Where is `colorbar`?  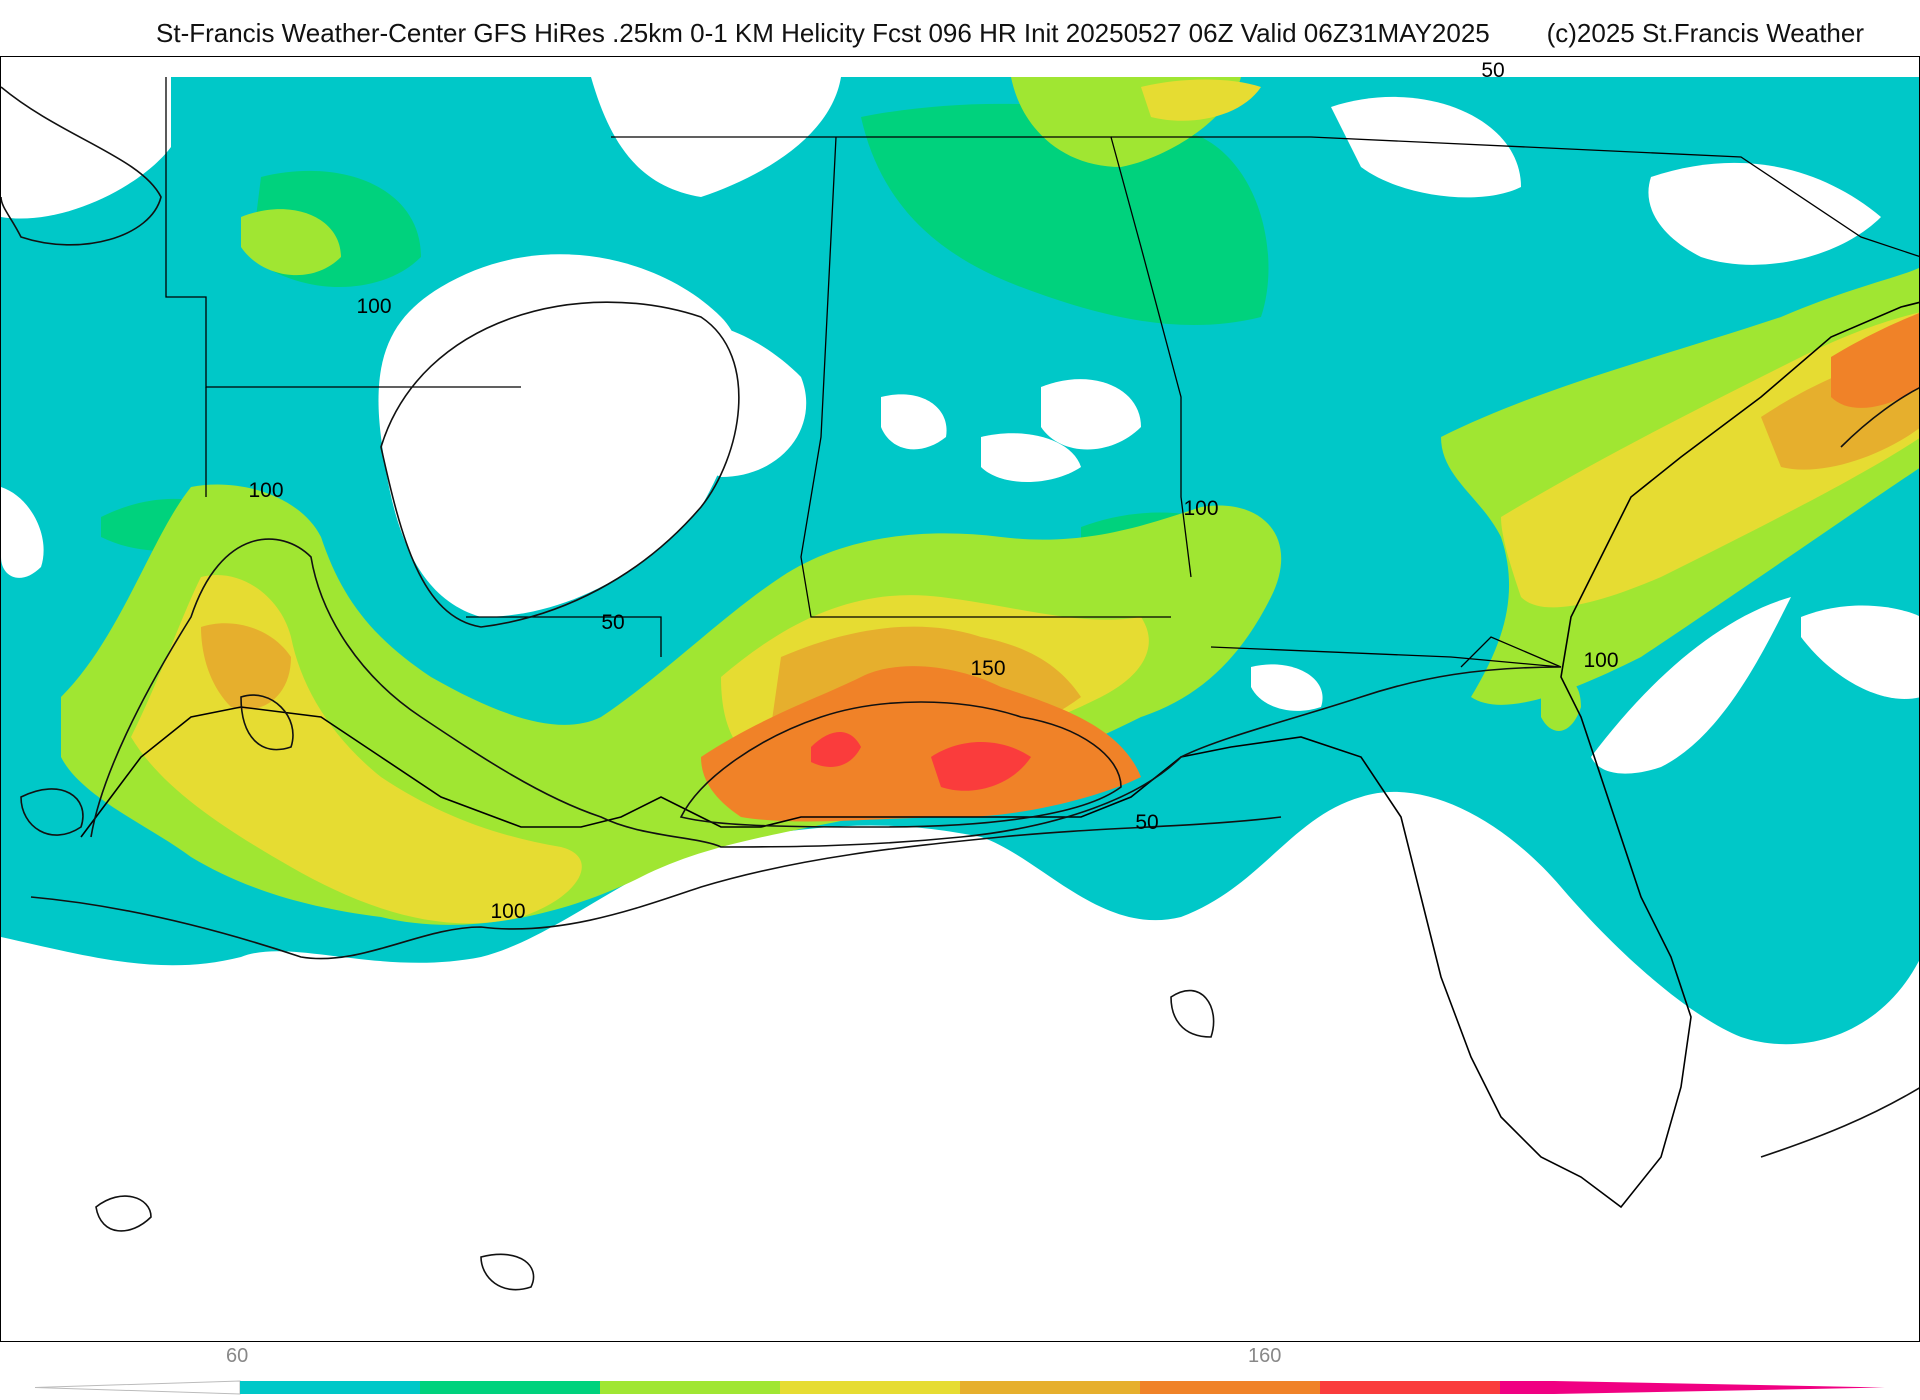
colorbar is located at coordinates (960, 1371).